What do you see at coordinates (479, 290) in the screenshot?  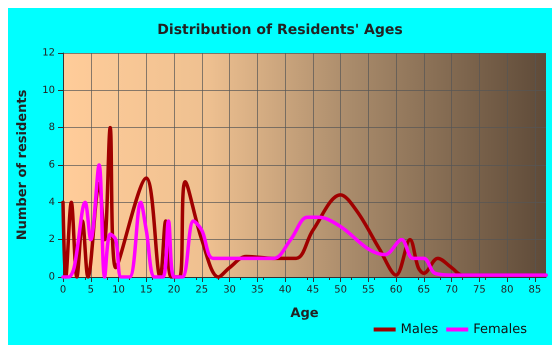 I see `x-tick-label: 75` at bounding box center [479, 290].